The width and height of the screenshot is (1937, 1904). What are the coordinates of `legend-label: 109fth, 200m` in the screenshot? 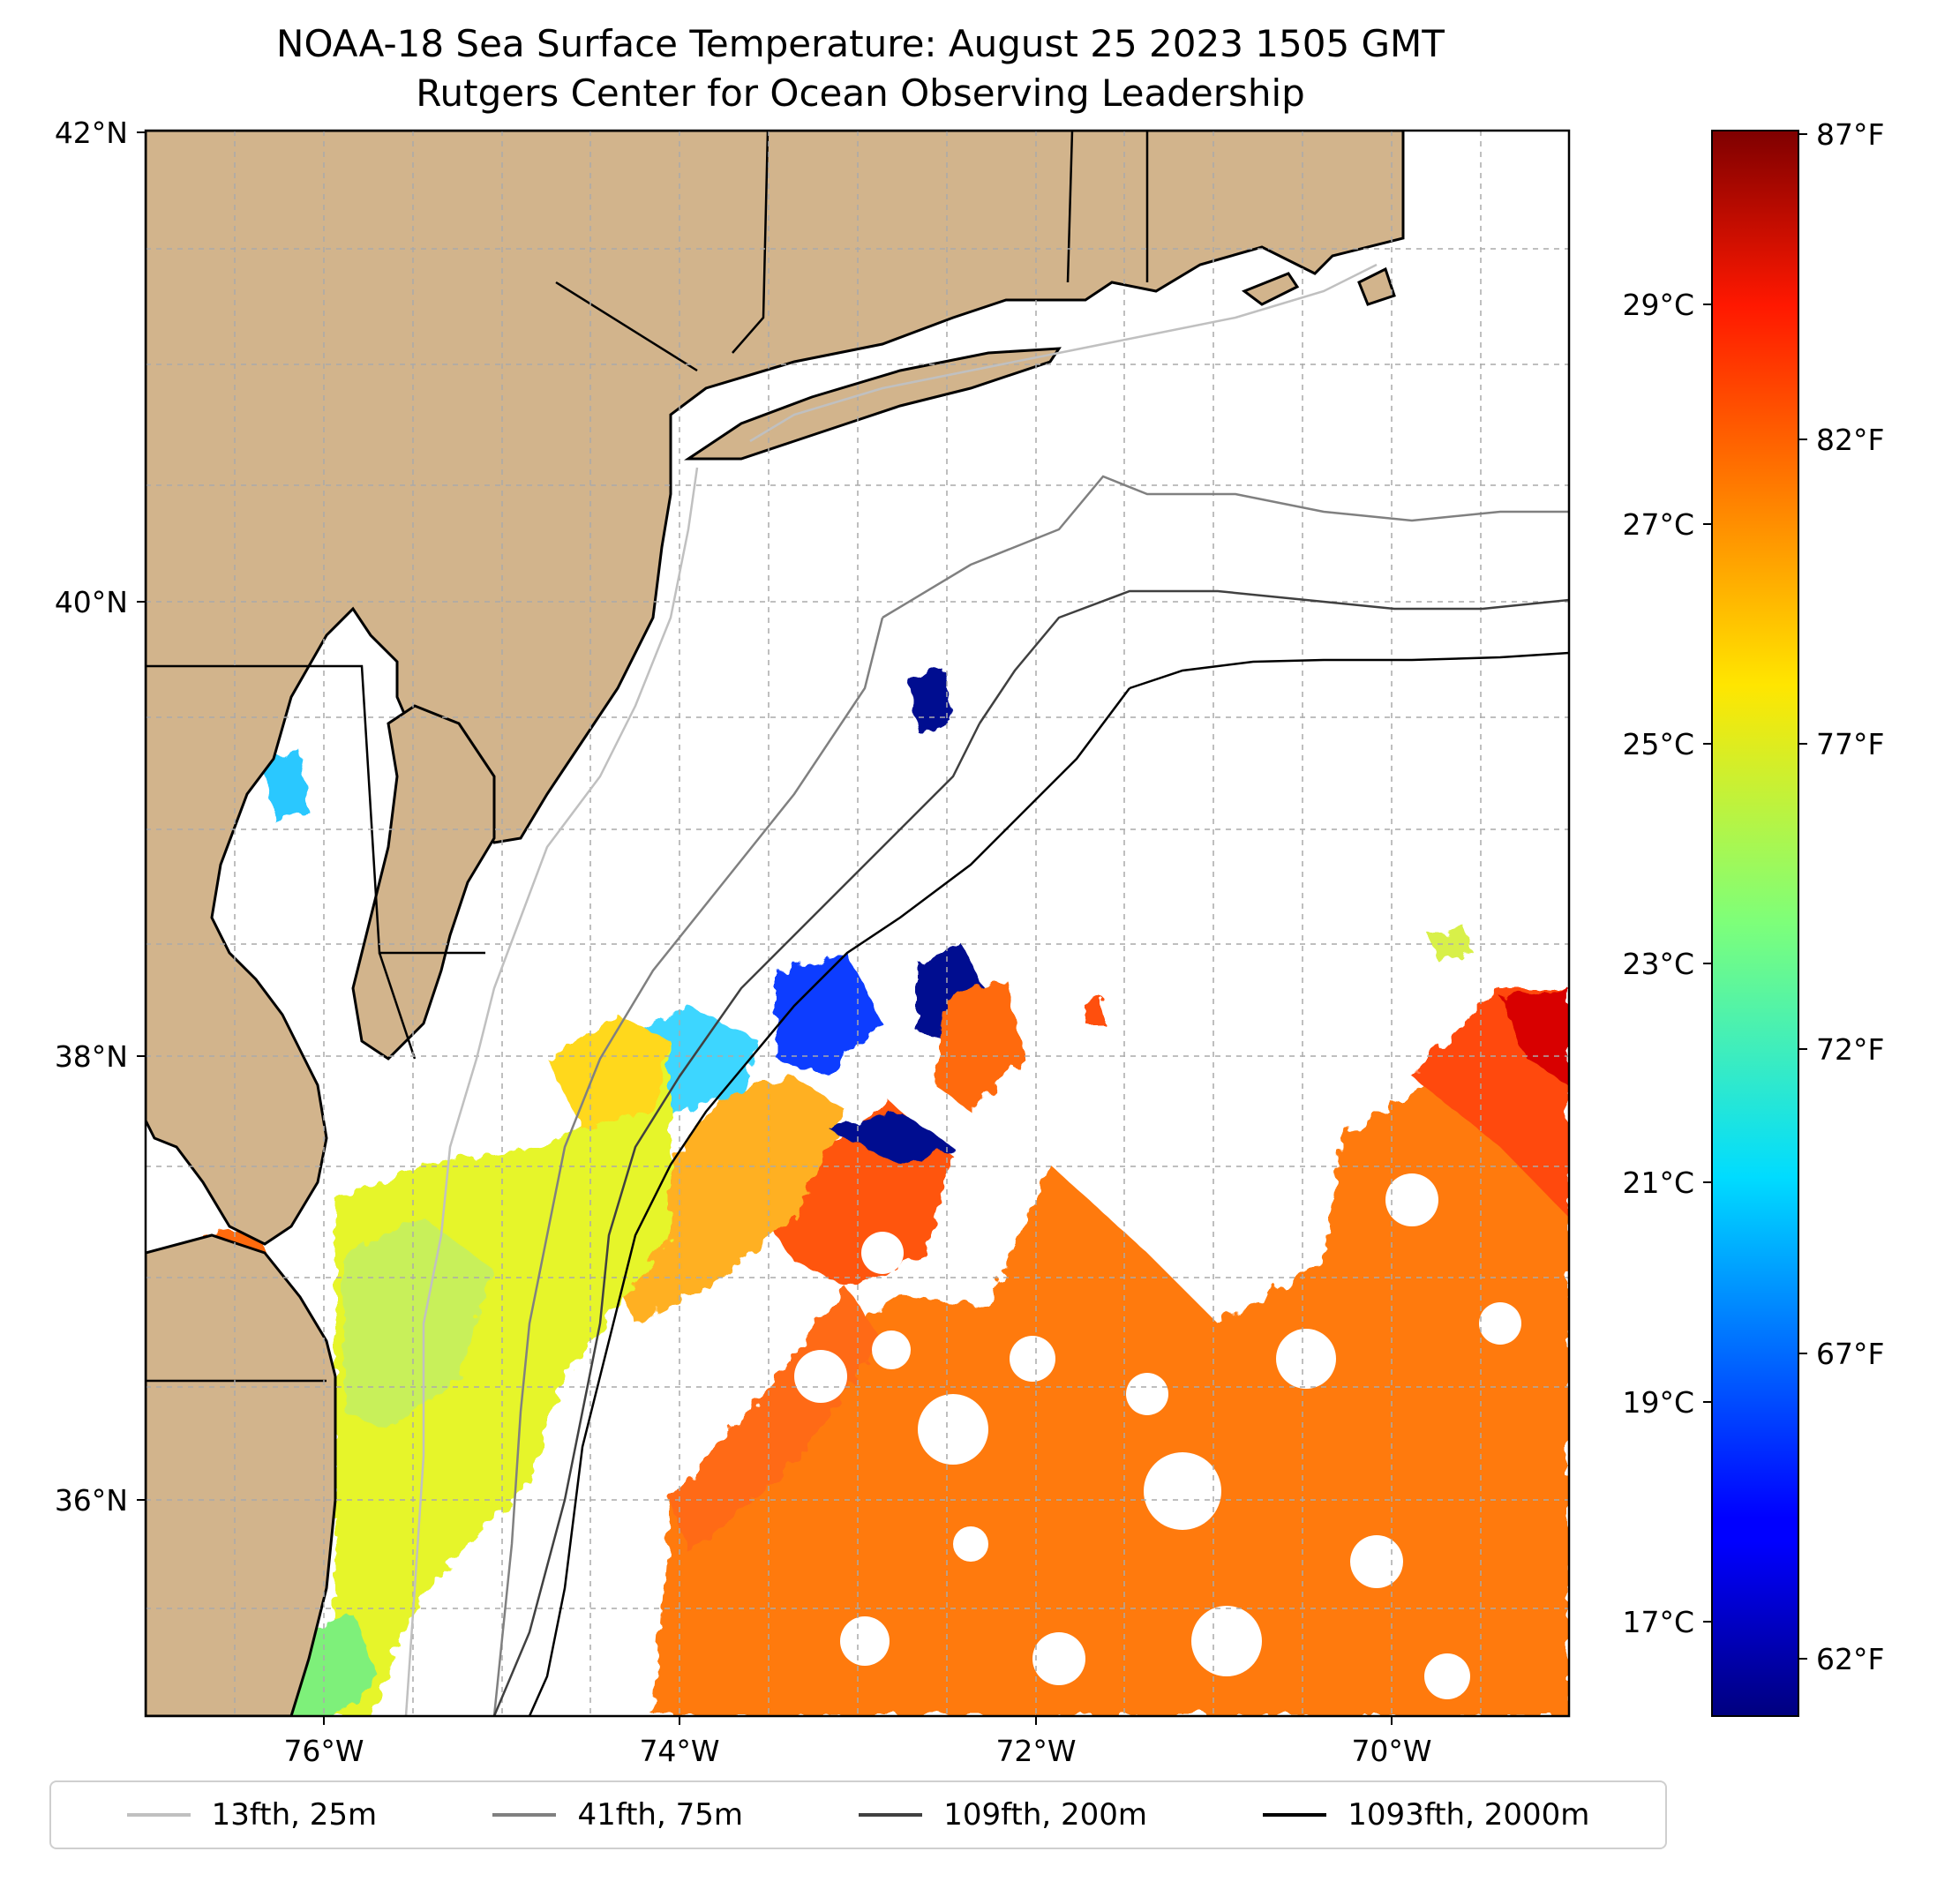 It's located at (1046, 1815).